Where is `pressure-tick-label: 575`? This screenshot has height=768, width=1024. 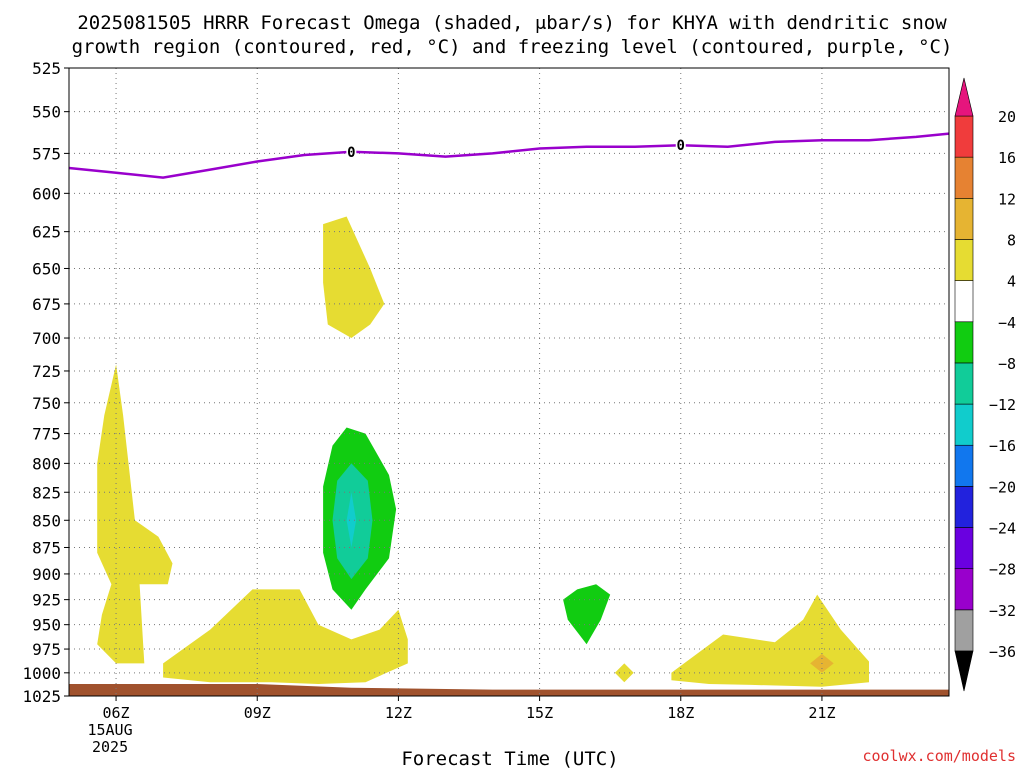
pressure-tick-label: 575 is located at coordinates (46, 153).